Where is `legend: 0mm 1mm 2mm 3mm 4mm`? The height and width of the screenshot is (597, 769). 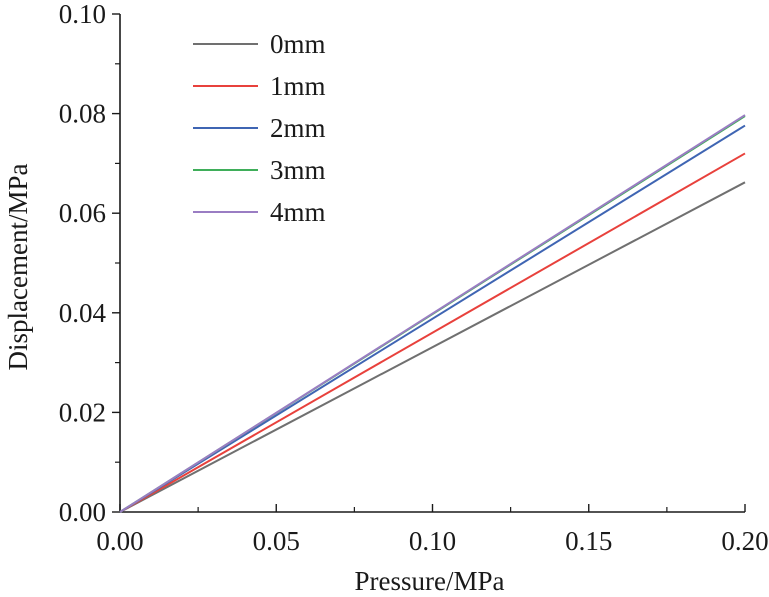 legend: 0mm 1mm 2mm 3mm 4mm is located at coordinates (259, 128).